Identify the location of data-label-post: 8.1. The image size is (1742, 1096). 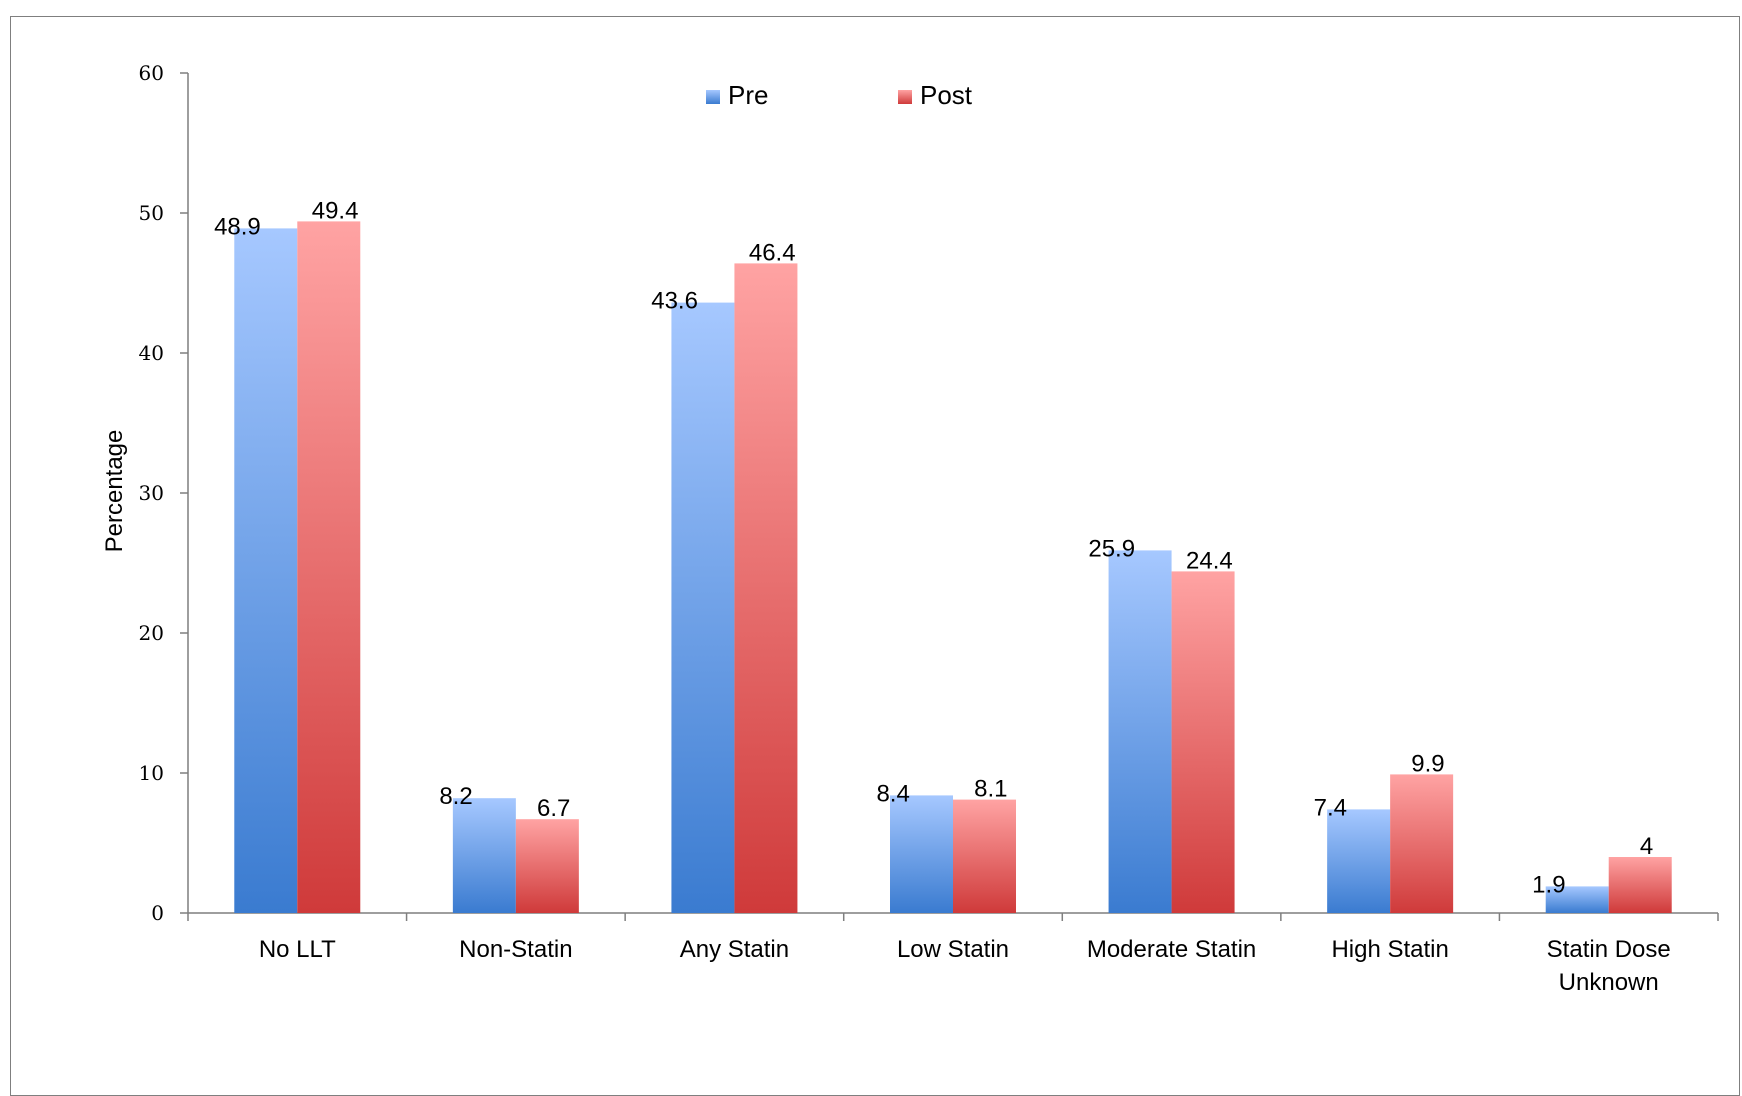
(990, 789).